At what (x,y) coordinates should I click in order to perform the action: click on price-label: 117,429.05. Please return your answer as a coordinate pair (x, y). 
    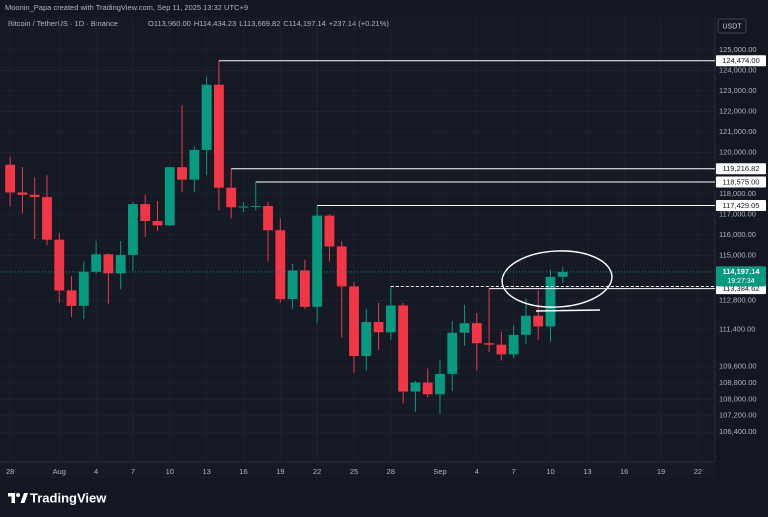
    Looking at the image, I should click on (741, 205).